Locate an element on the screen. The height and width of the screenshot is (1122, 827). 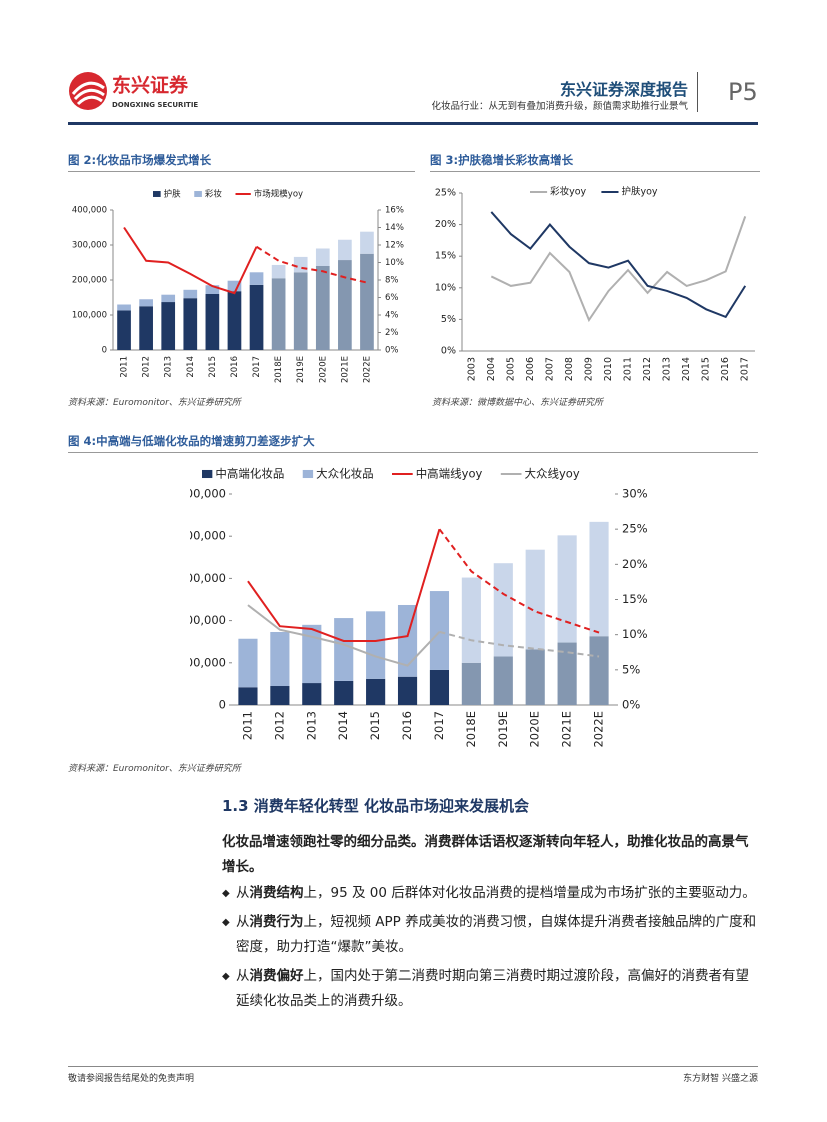
legend-label: 中高端化妆品 is located at coordinates (249, 474).